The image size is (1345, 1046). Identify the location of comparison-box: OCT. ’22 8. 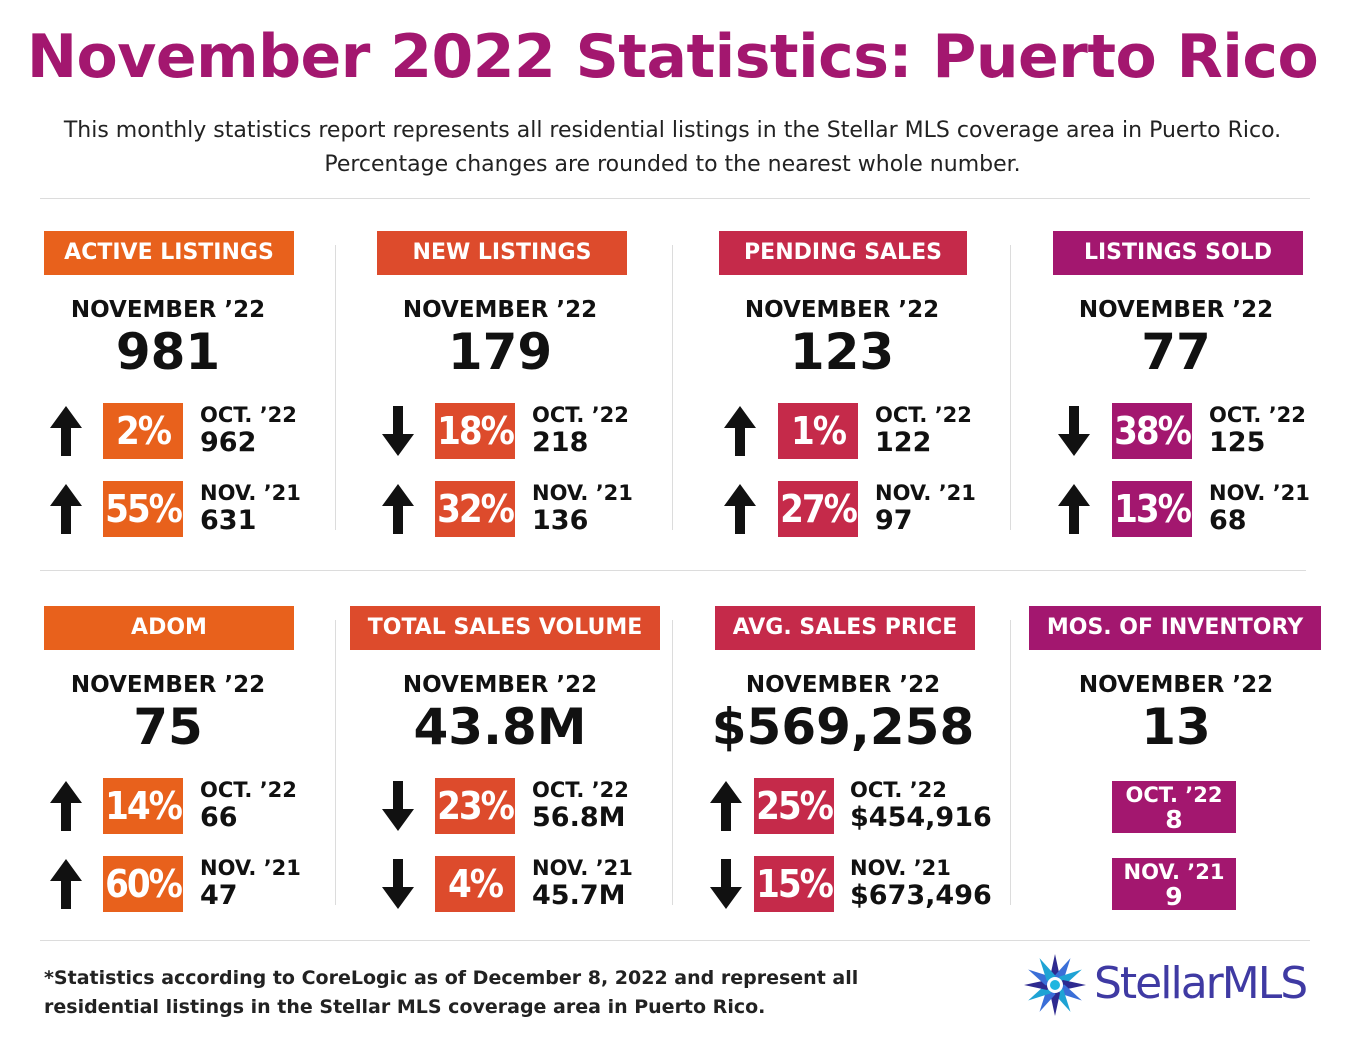
(1174, 807).